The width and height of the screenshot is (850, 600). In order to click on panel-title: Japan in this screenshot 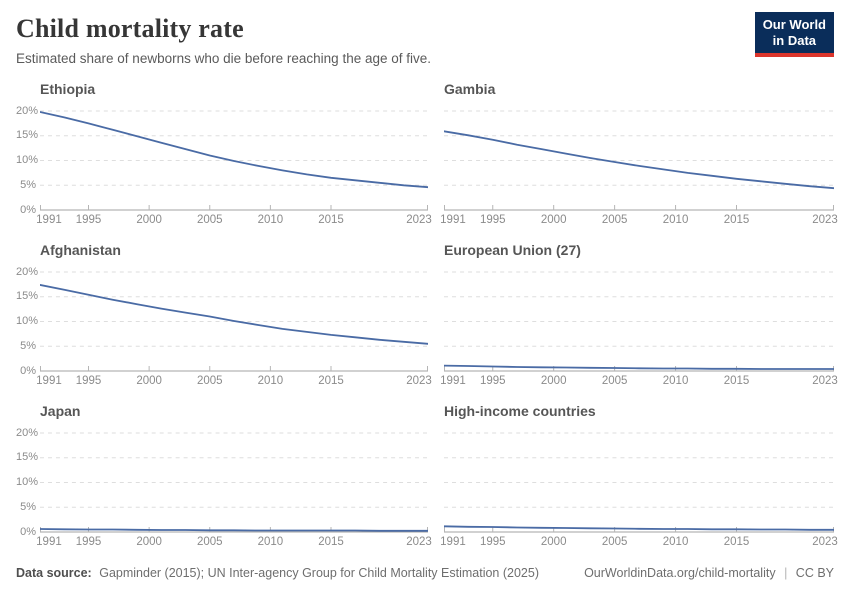, I will do `click(60, 411)`.